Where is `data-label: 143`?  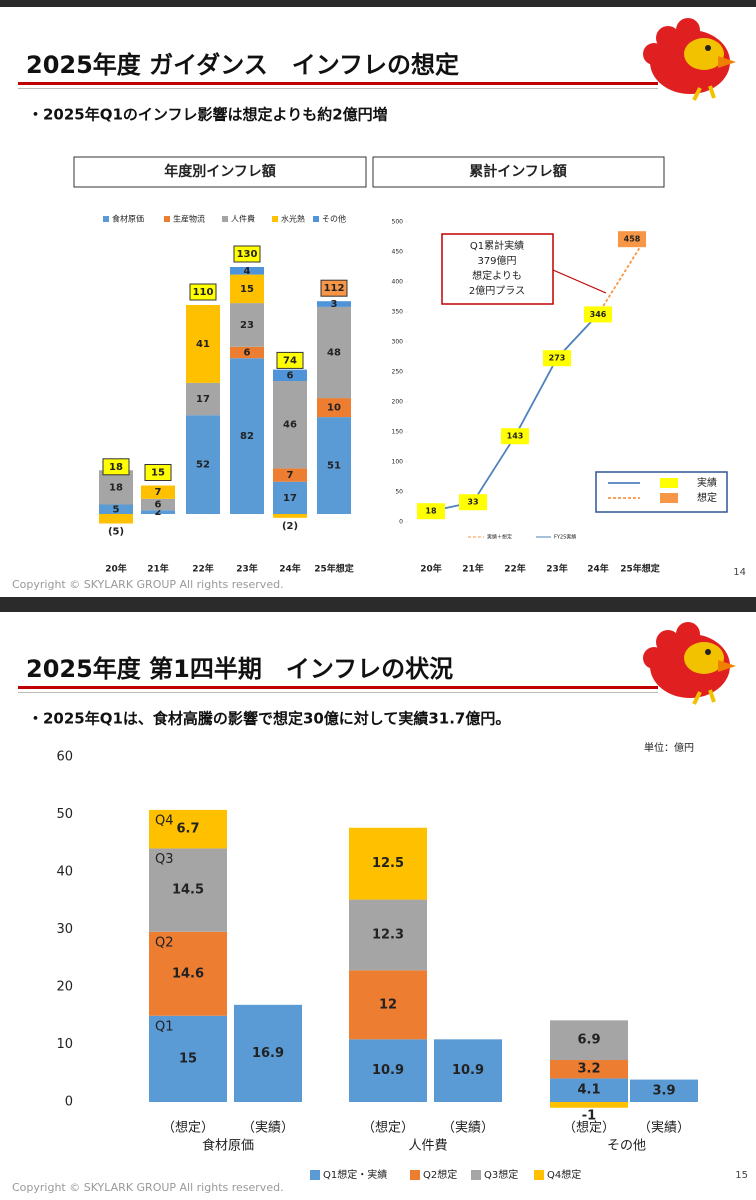 data-label: 143 is located at coordinates (515, 436).